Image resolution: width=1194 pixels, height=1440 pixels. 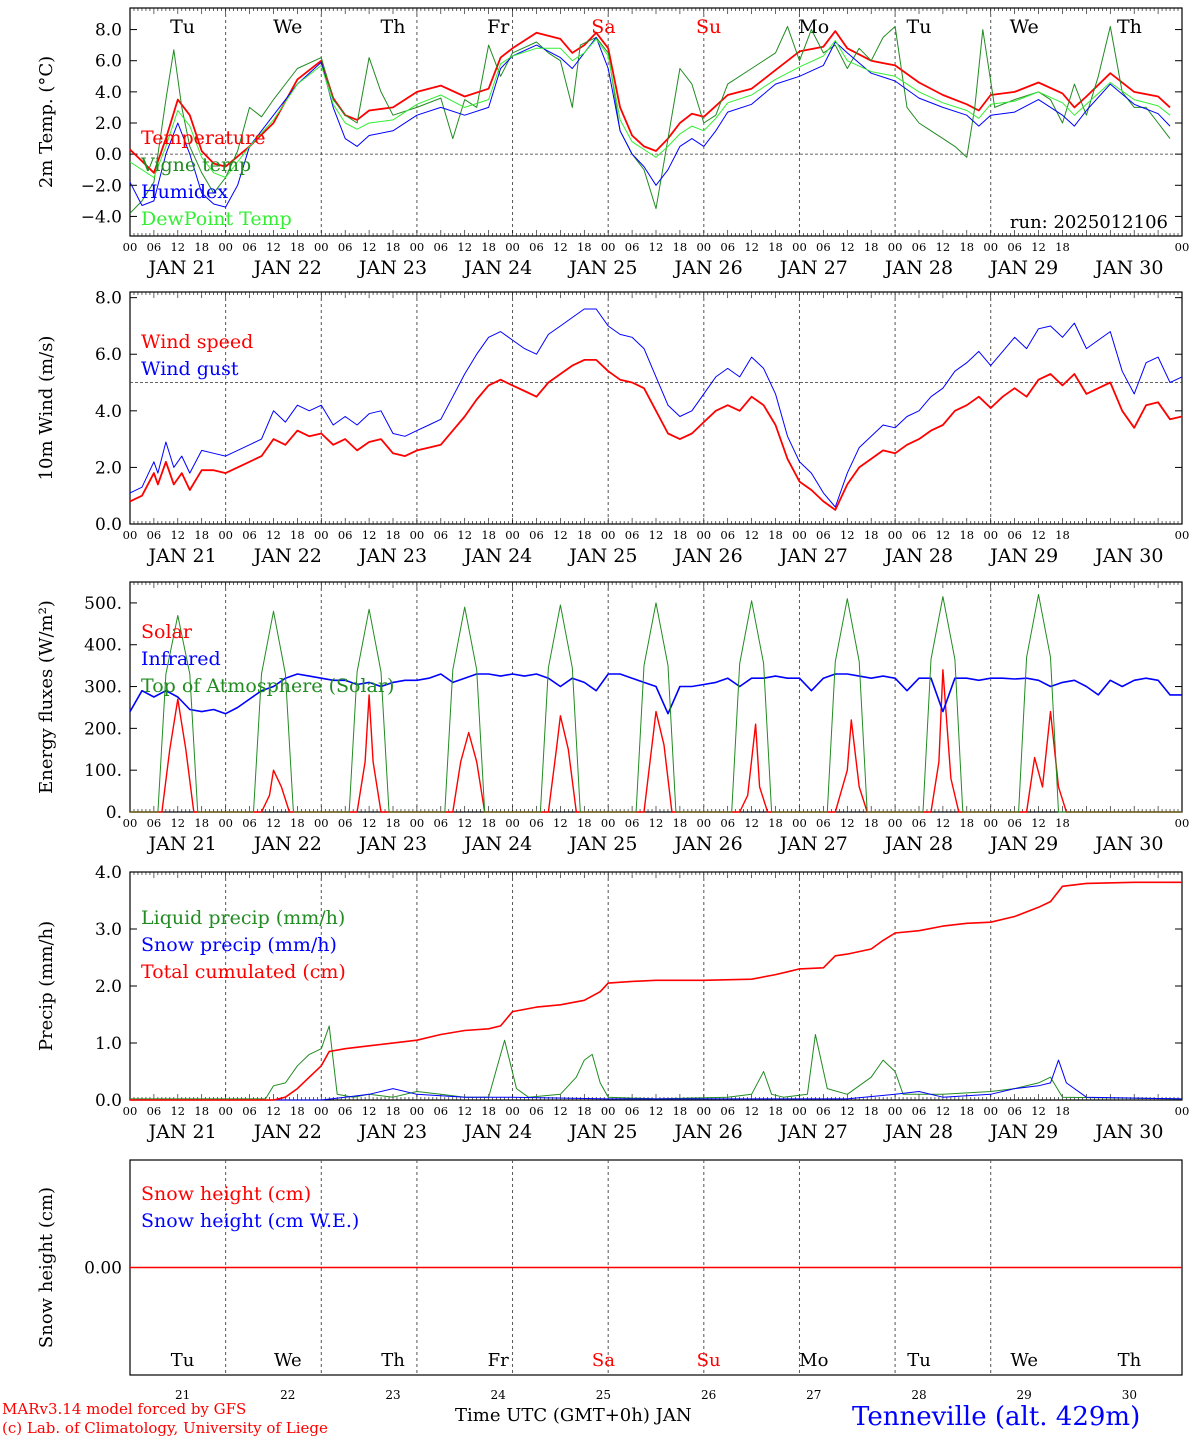 What do you see at coordinates (603, 1360) in the screenshot?
I see `weekday-label: Sa` at bounding box center [603, 1360].